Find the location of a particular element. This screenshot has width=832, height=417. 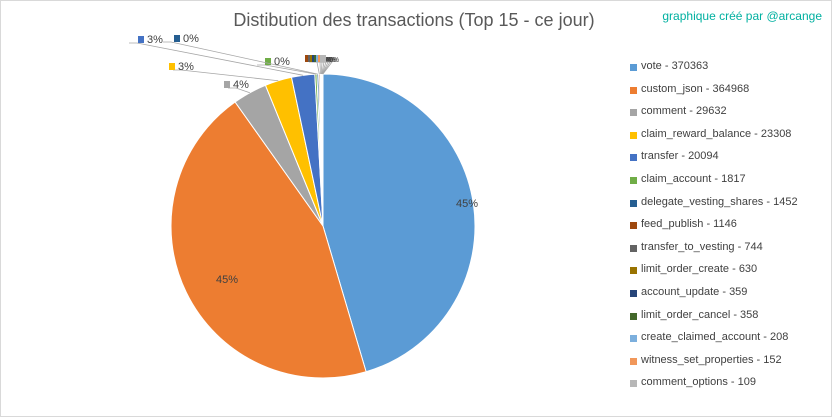

legend-item-vote: vote - 370363 is located at coordinates (727, 70).